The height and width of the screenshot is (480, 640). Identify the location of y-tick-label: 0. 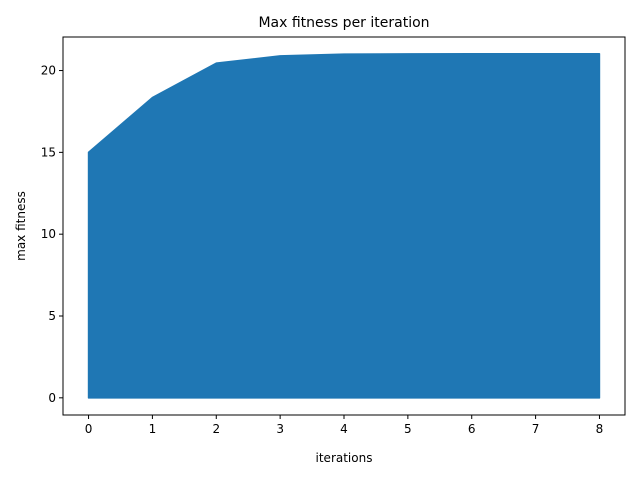
(52, 398).